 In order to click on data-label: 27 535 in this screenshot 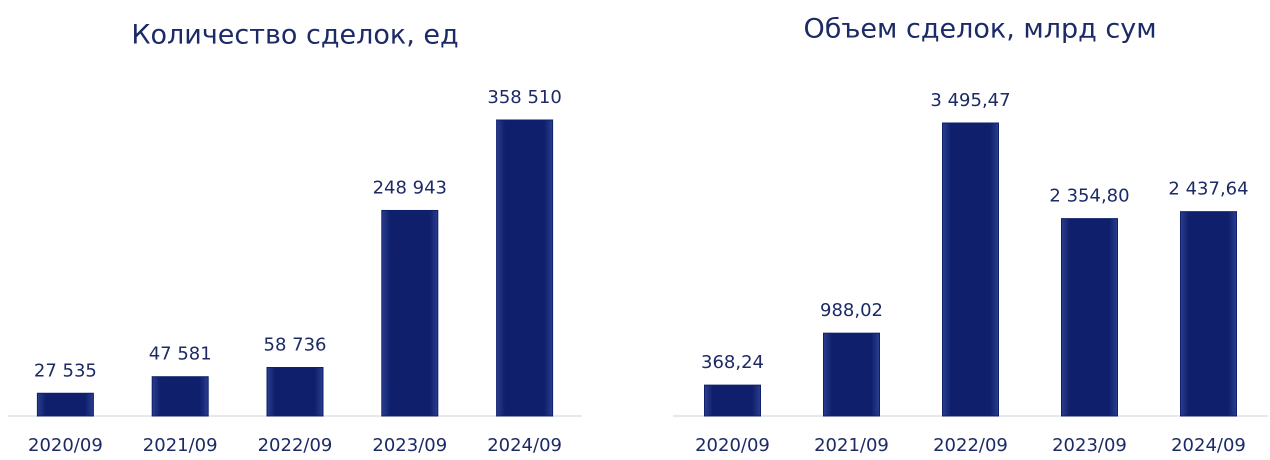, I will do `click(65, 370)`.